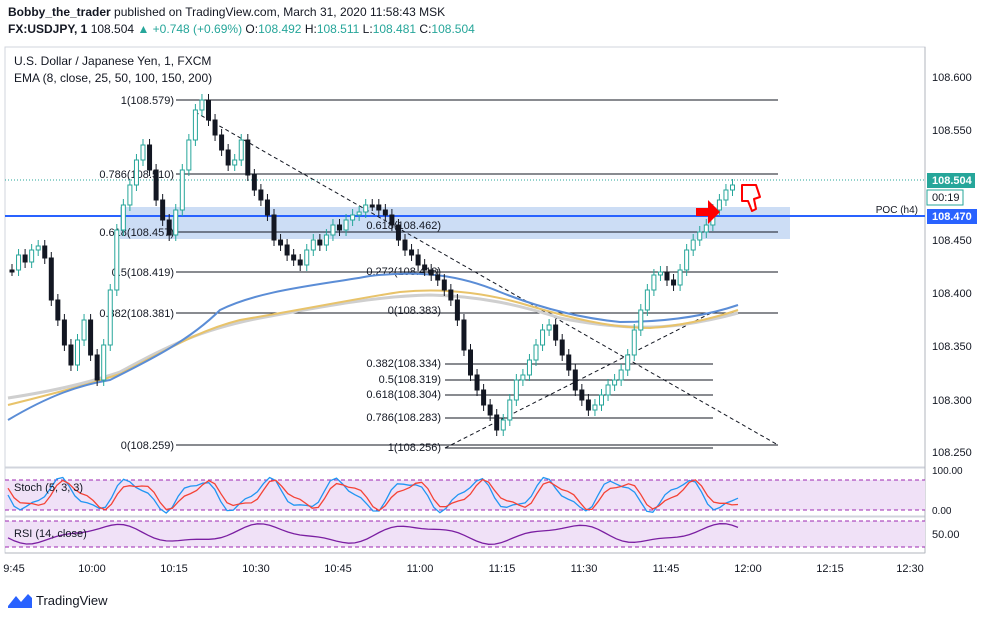  What do you see at coordinates (403, 418) in the screenshot?
I see `fib-right-0786: 0.786(108.283)` at bounding box center [403, 418].